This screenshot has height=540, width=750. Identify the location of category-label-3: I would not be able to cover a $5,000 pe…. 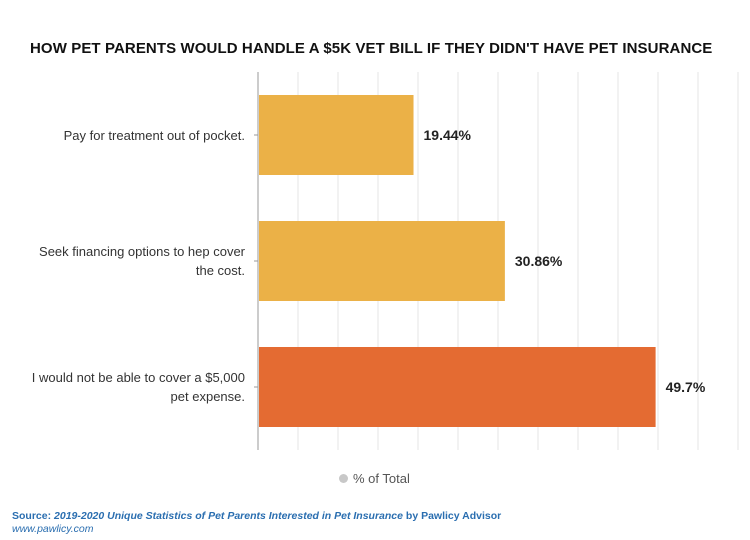
(138, 387).